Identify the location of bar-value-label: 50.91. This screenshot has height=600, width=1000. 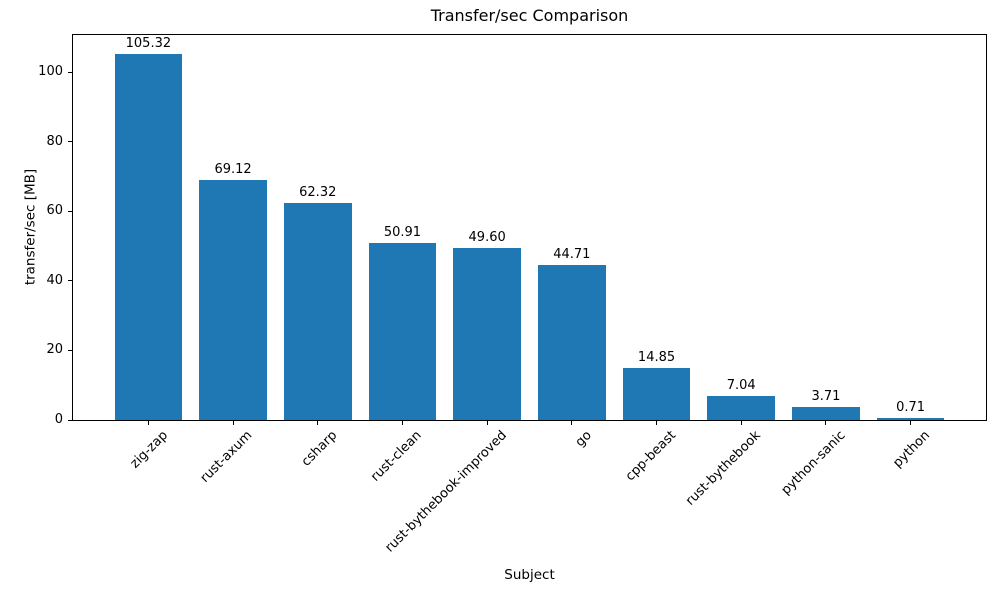
(402, 232).